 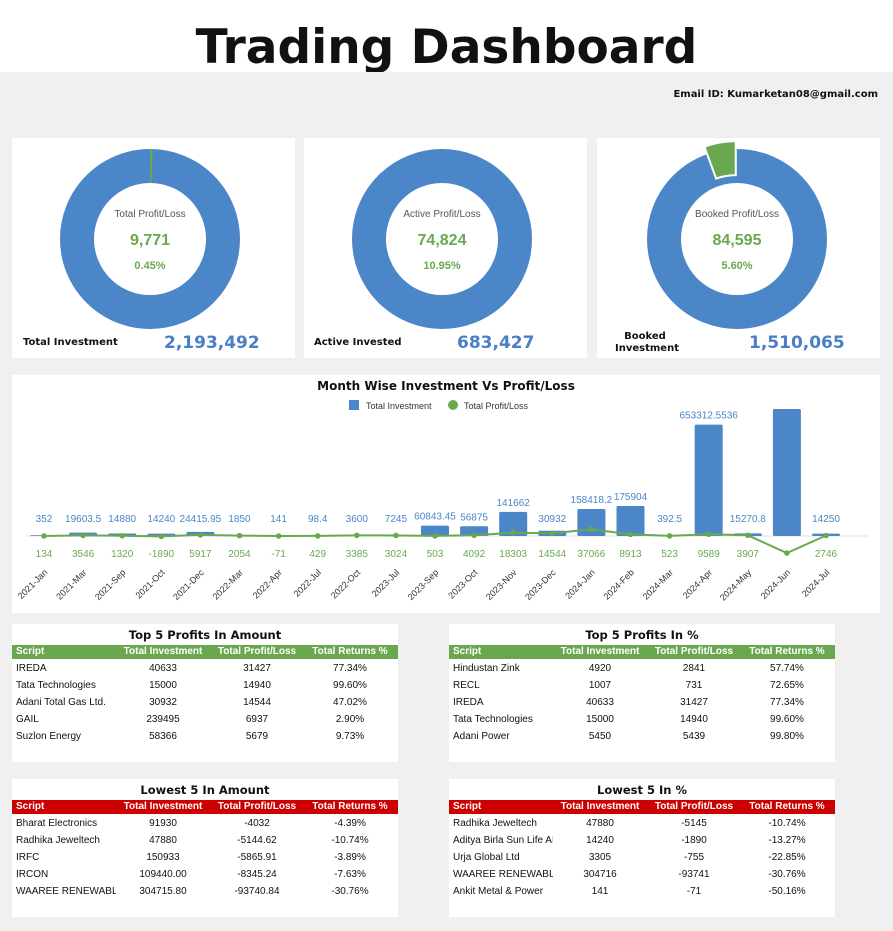 What do you see at coordinates (647, 342) in the screenshot?
I see `bottom-label: Booked Investment` at bounding box center [647, 342].